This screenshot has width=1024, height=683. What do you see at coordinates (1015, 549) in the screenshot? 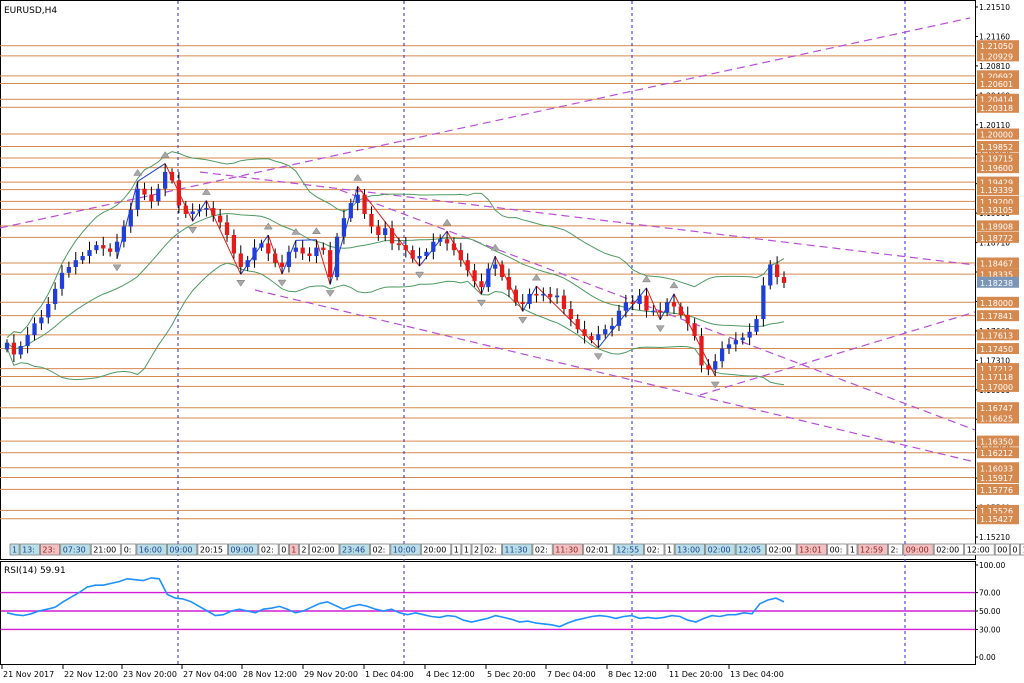
I see `time-label-box: 0` at bounding box center [1015, 549].